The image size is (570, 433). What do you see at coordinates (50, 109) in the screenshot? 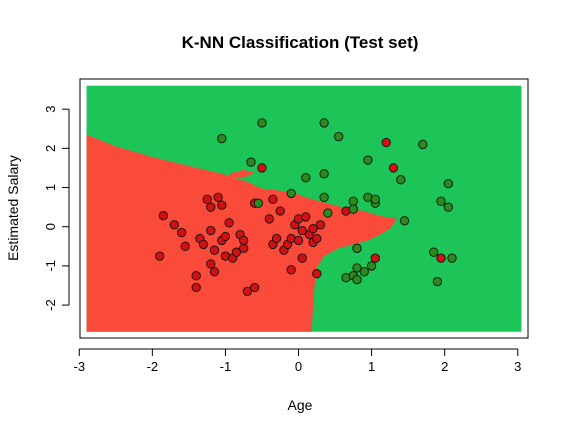
I see `y-tick-label: 3` at bounding box center [50, 109].